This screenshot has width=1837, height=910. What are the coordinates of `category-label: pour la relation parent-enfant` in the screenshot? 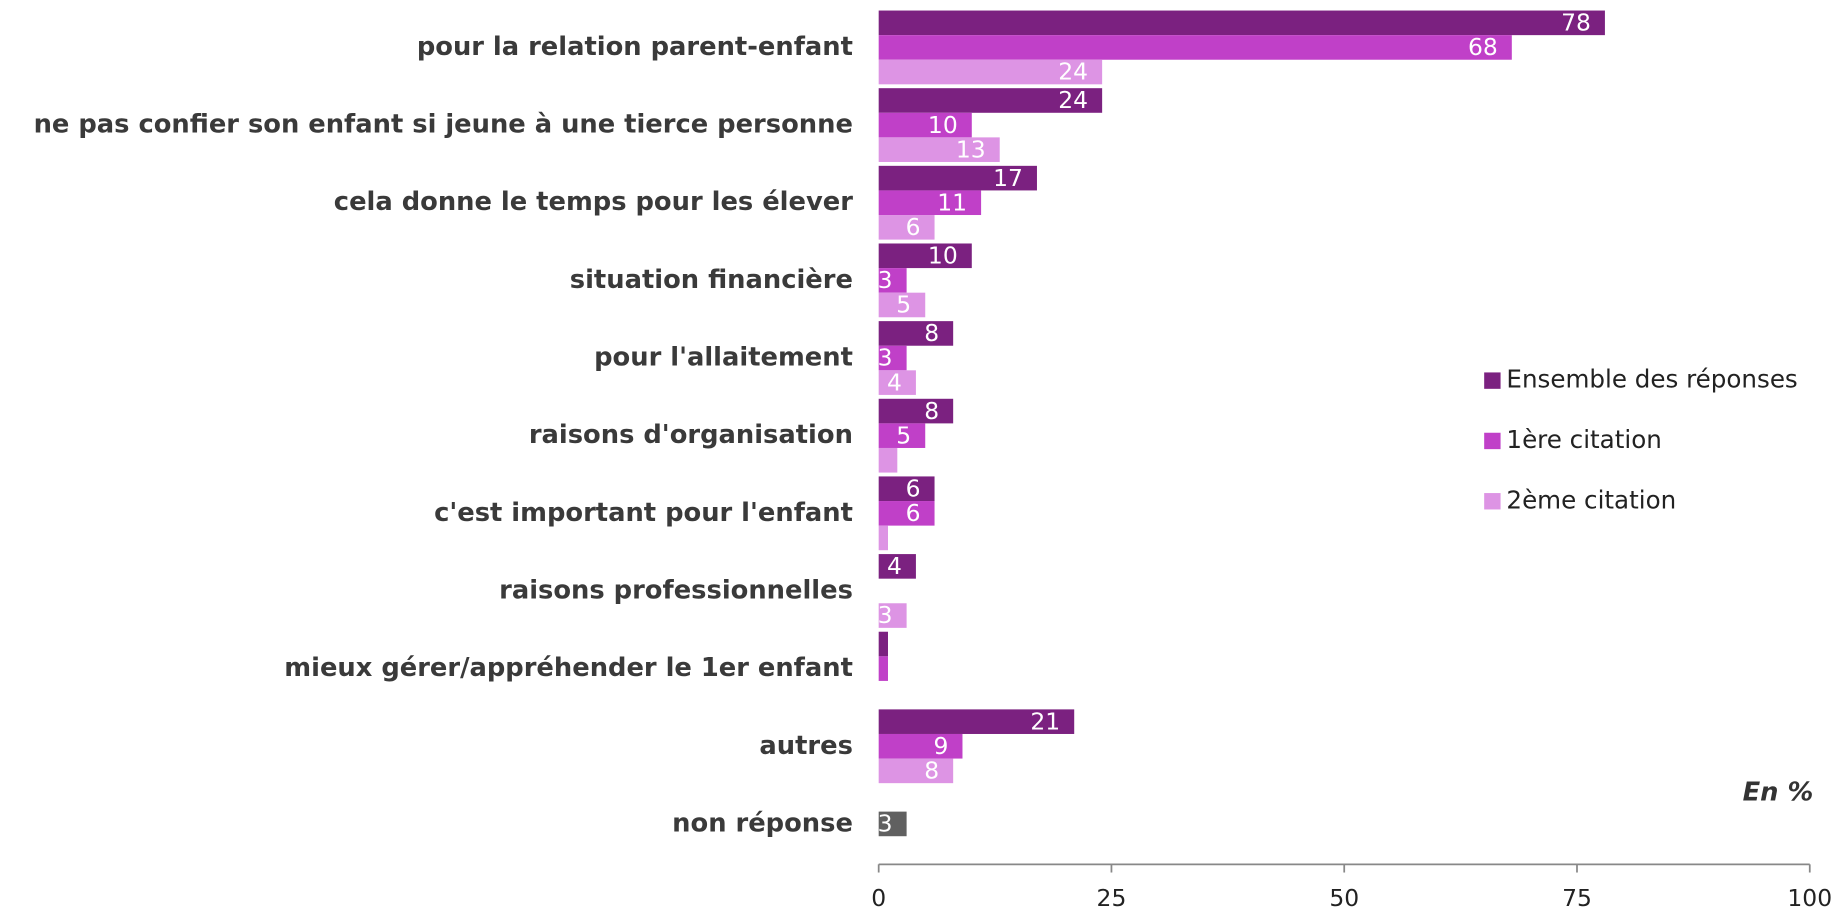 It's located at (635, 47).